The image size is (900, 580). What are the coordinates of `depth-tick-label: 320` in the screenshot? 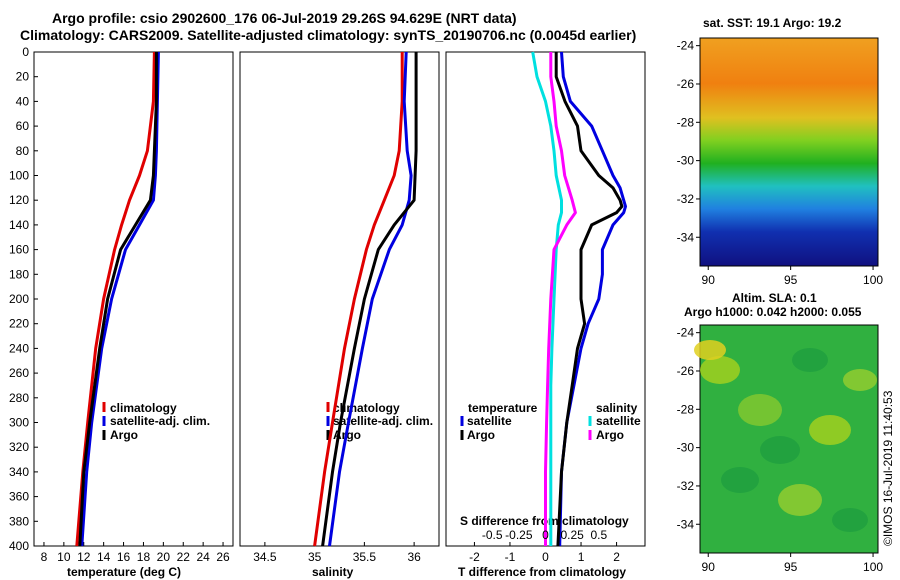 It's located at (19, 447).